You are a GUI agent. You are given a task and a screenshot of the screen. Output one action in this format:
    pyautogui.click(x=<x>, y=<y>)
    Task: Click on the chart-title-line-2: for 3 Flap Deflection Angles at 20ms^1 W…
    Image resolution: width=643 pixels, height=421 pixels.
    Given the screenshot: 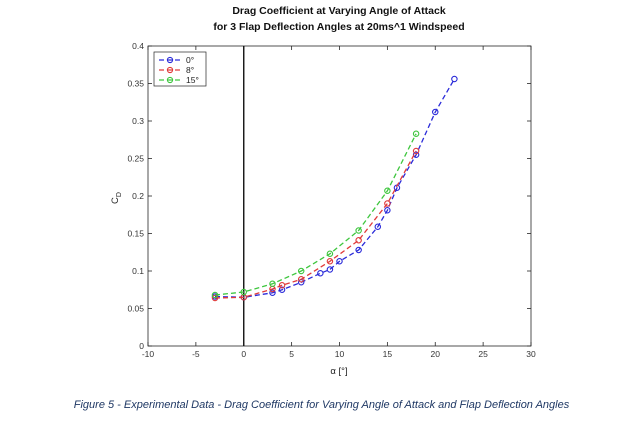 What is the action you would take?
    pyautogui.click(x=338, y=27)
    